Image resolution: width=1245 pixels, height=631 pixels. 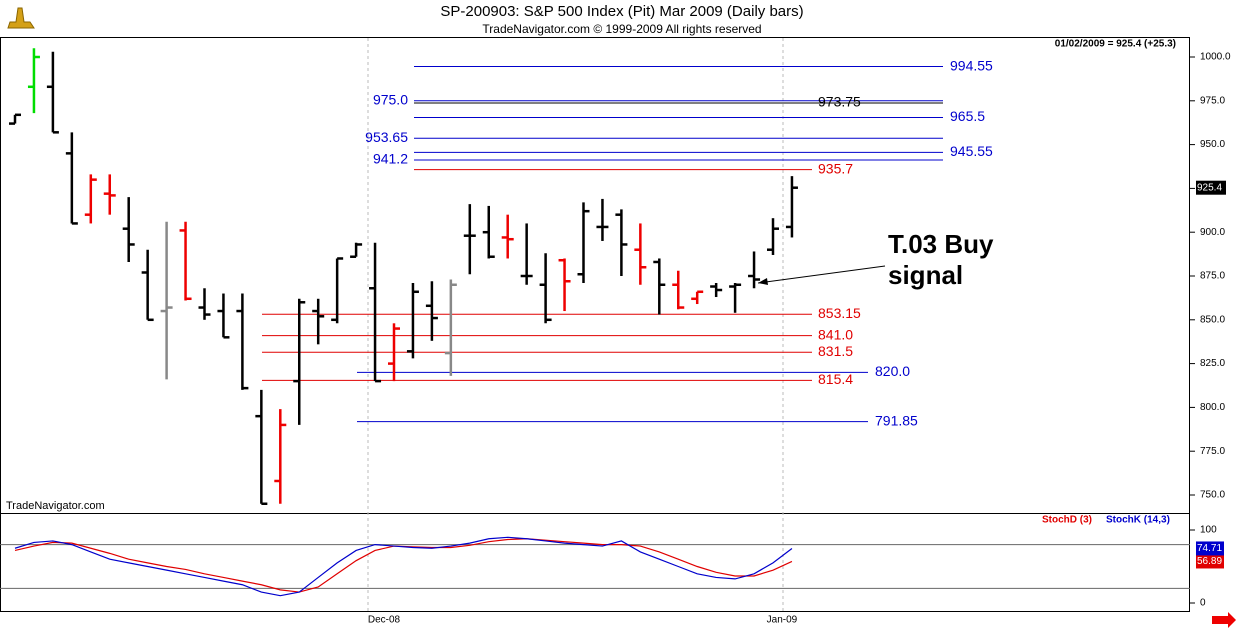 What do you see at coordinates (1208, 530) in the screenshot?
I see `y-tick-label: 100` at bounding box center [1208, 530].